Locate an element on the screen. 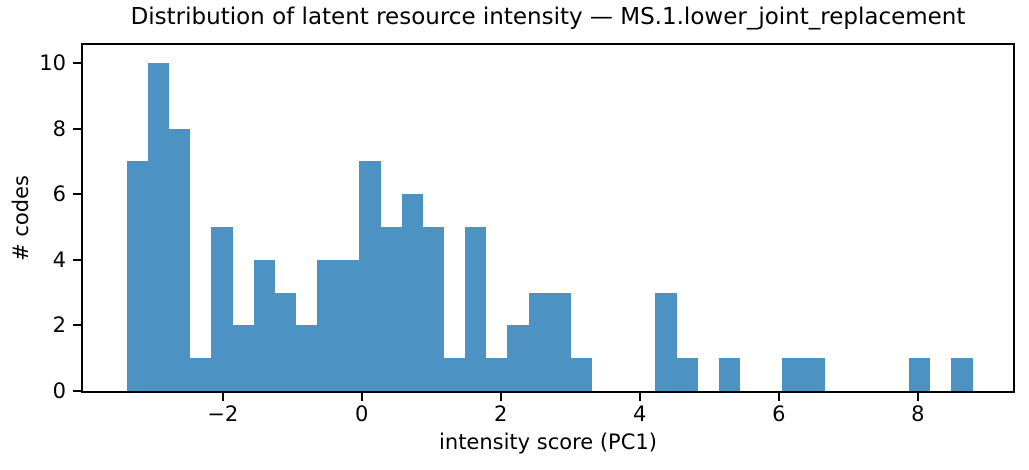  x-tick-label: 8 is located at coordinates (918, 414).